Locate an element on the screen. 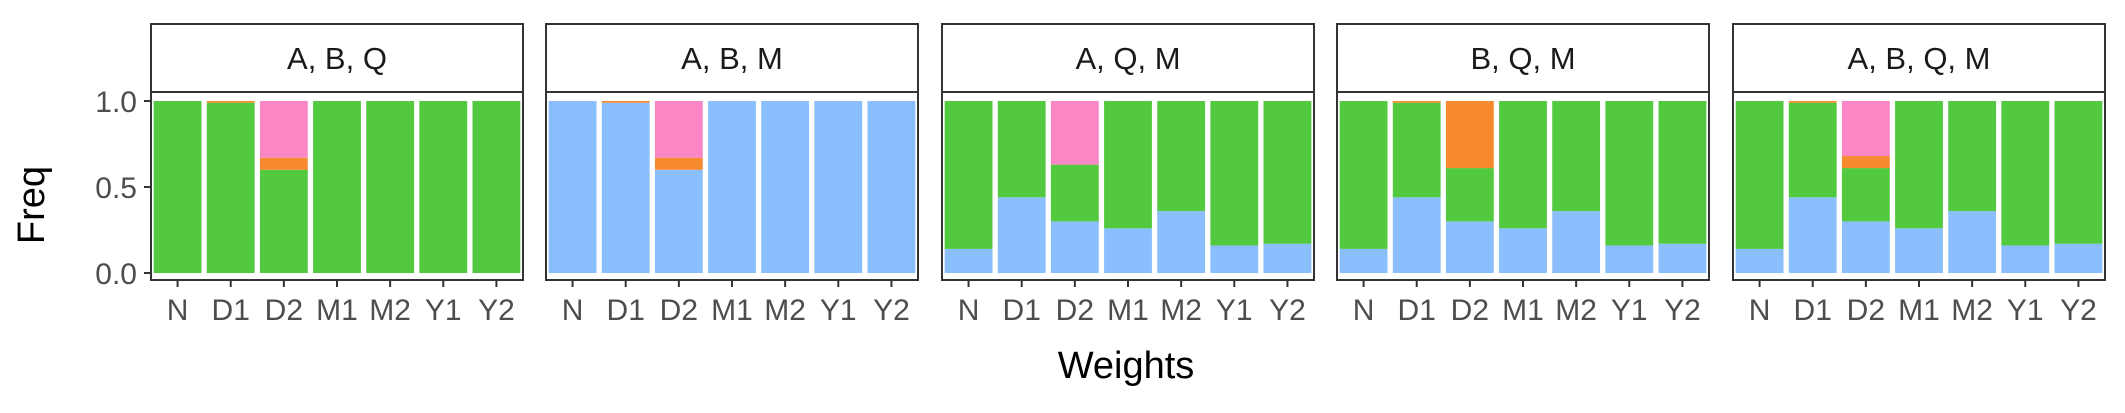 The height and width of the screenshot is (413, 2125). facet-strip-label: B, Q, M is located at coordinates (1522, 58).